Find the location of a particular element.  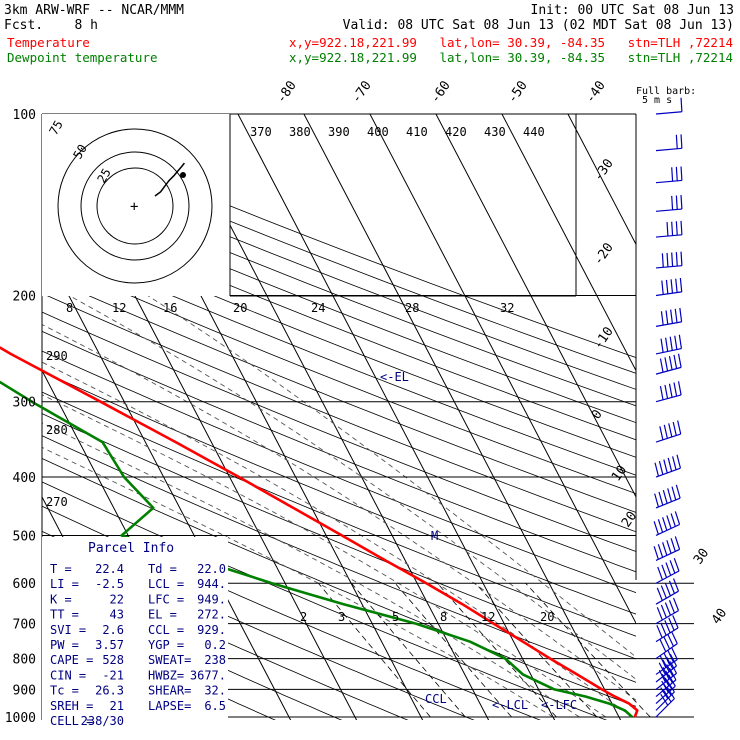

parcel-info-row: CAPE = 528 SWEAT= 238 is located at coordinates (138, 660).